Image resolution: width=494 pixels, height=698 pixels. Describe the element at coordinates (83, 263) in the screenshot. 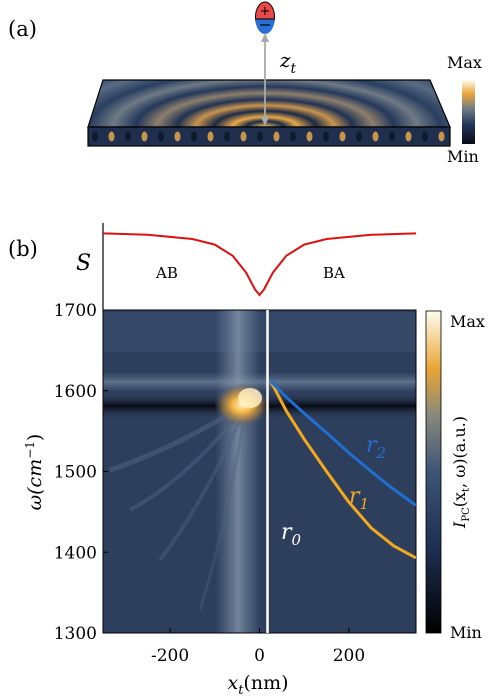

I see `s-axis-label: S` at that location.